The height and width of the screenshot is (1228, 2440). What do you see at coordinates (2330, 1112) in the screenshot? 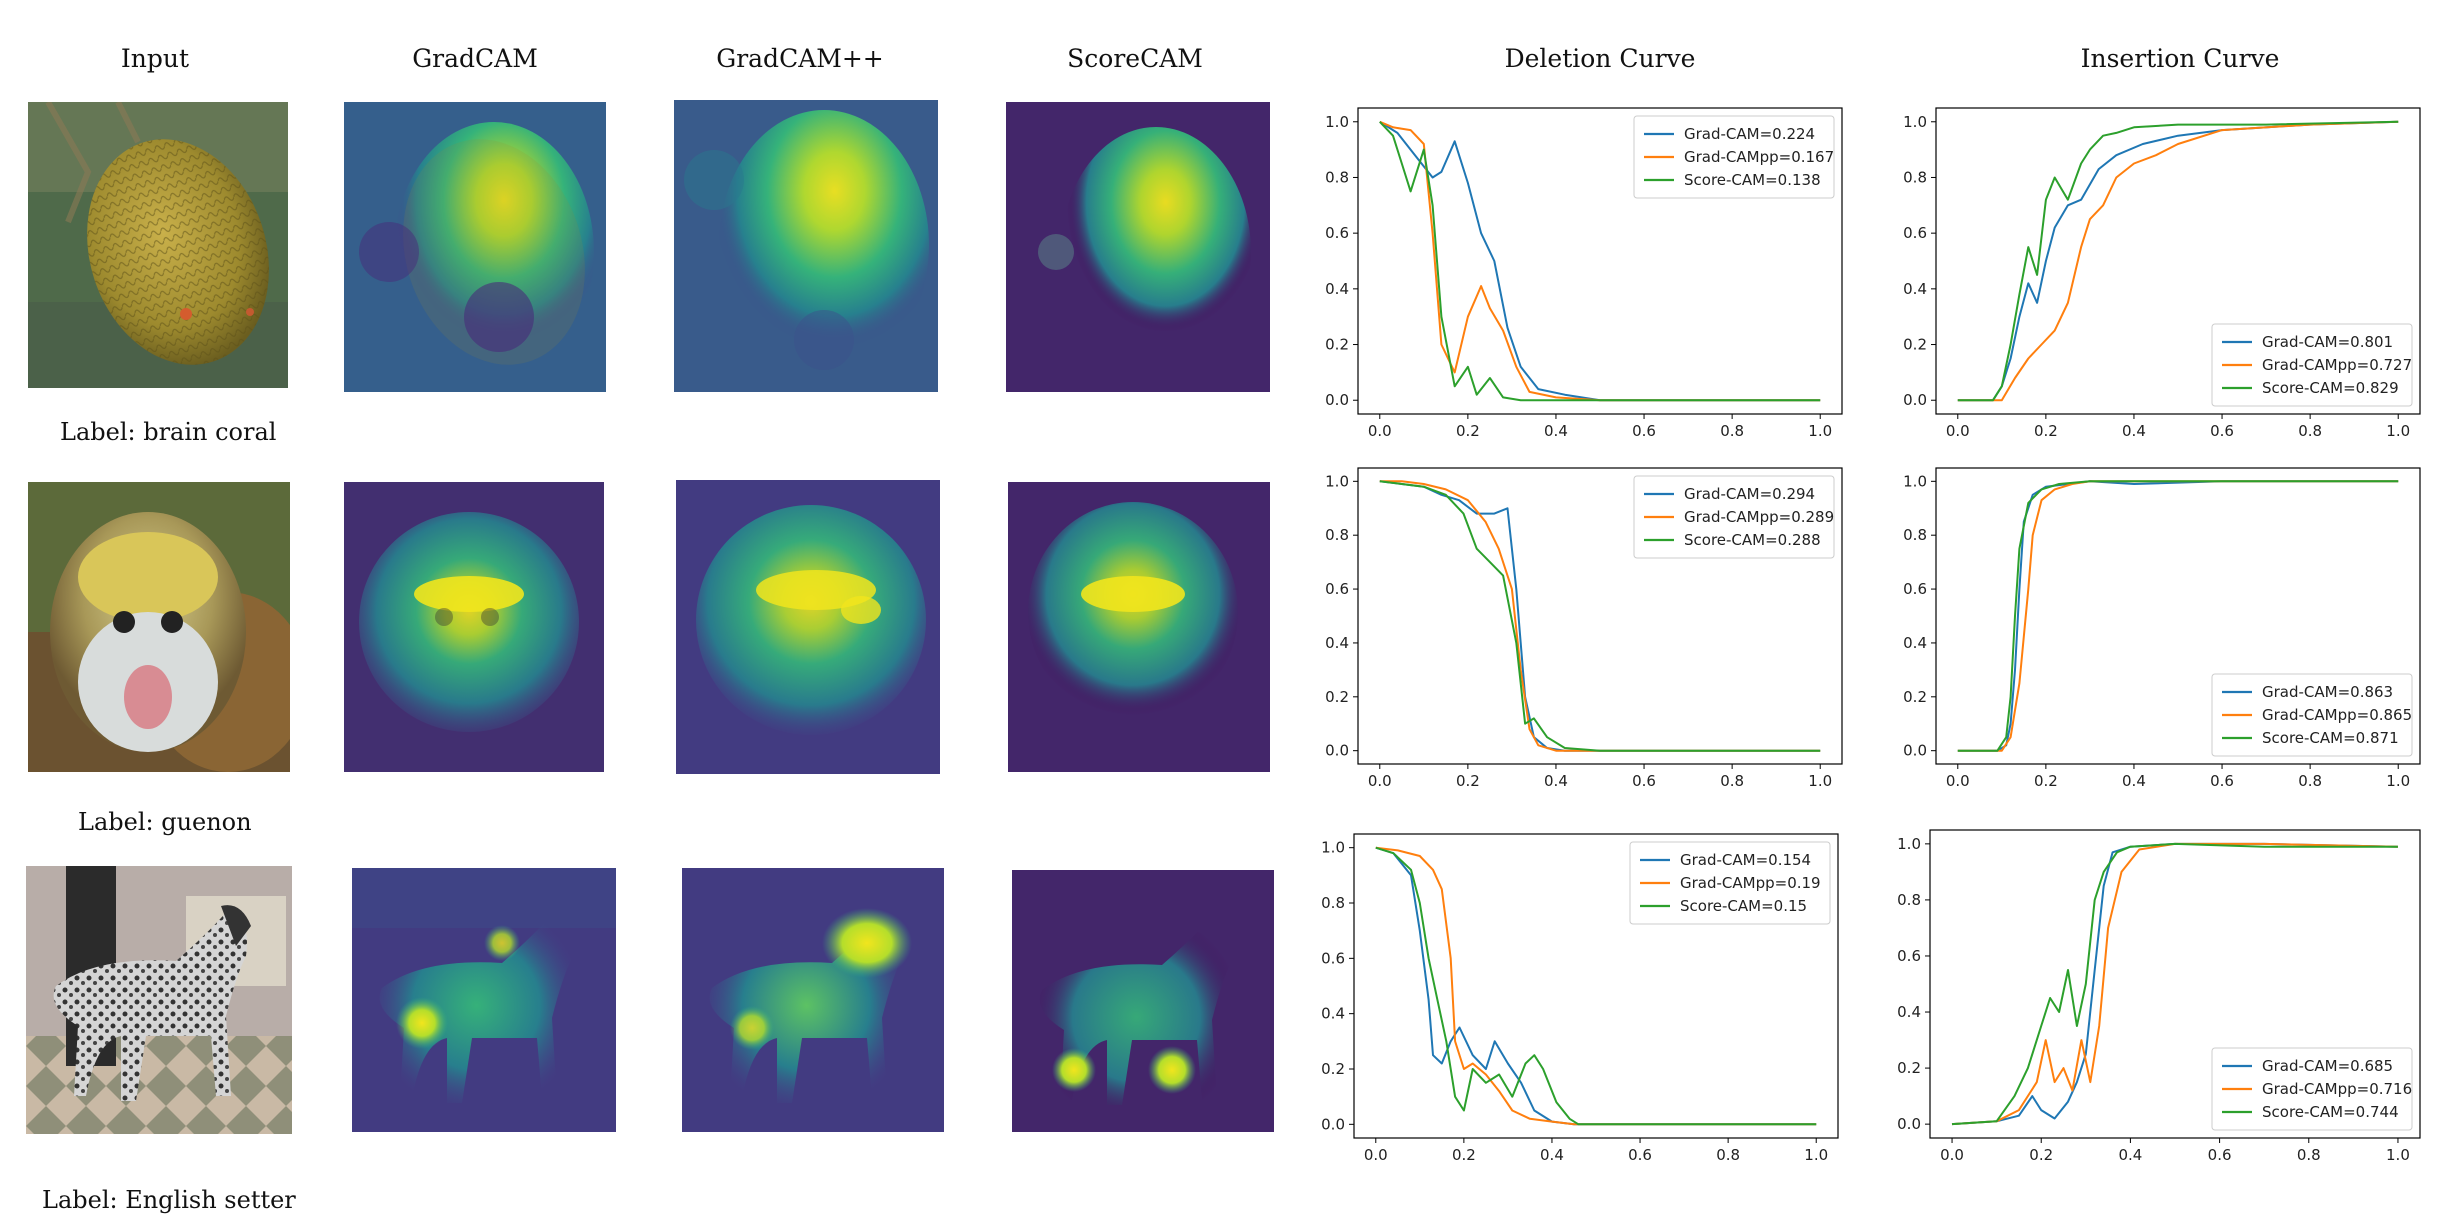
I see `legend-label-3: Score-CAM=0.744` at bounding box center [2330, 1112].